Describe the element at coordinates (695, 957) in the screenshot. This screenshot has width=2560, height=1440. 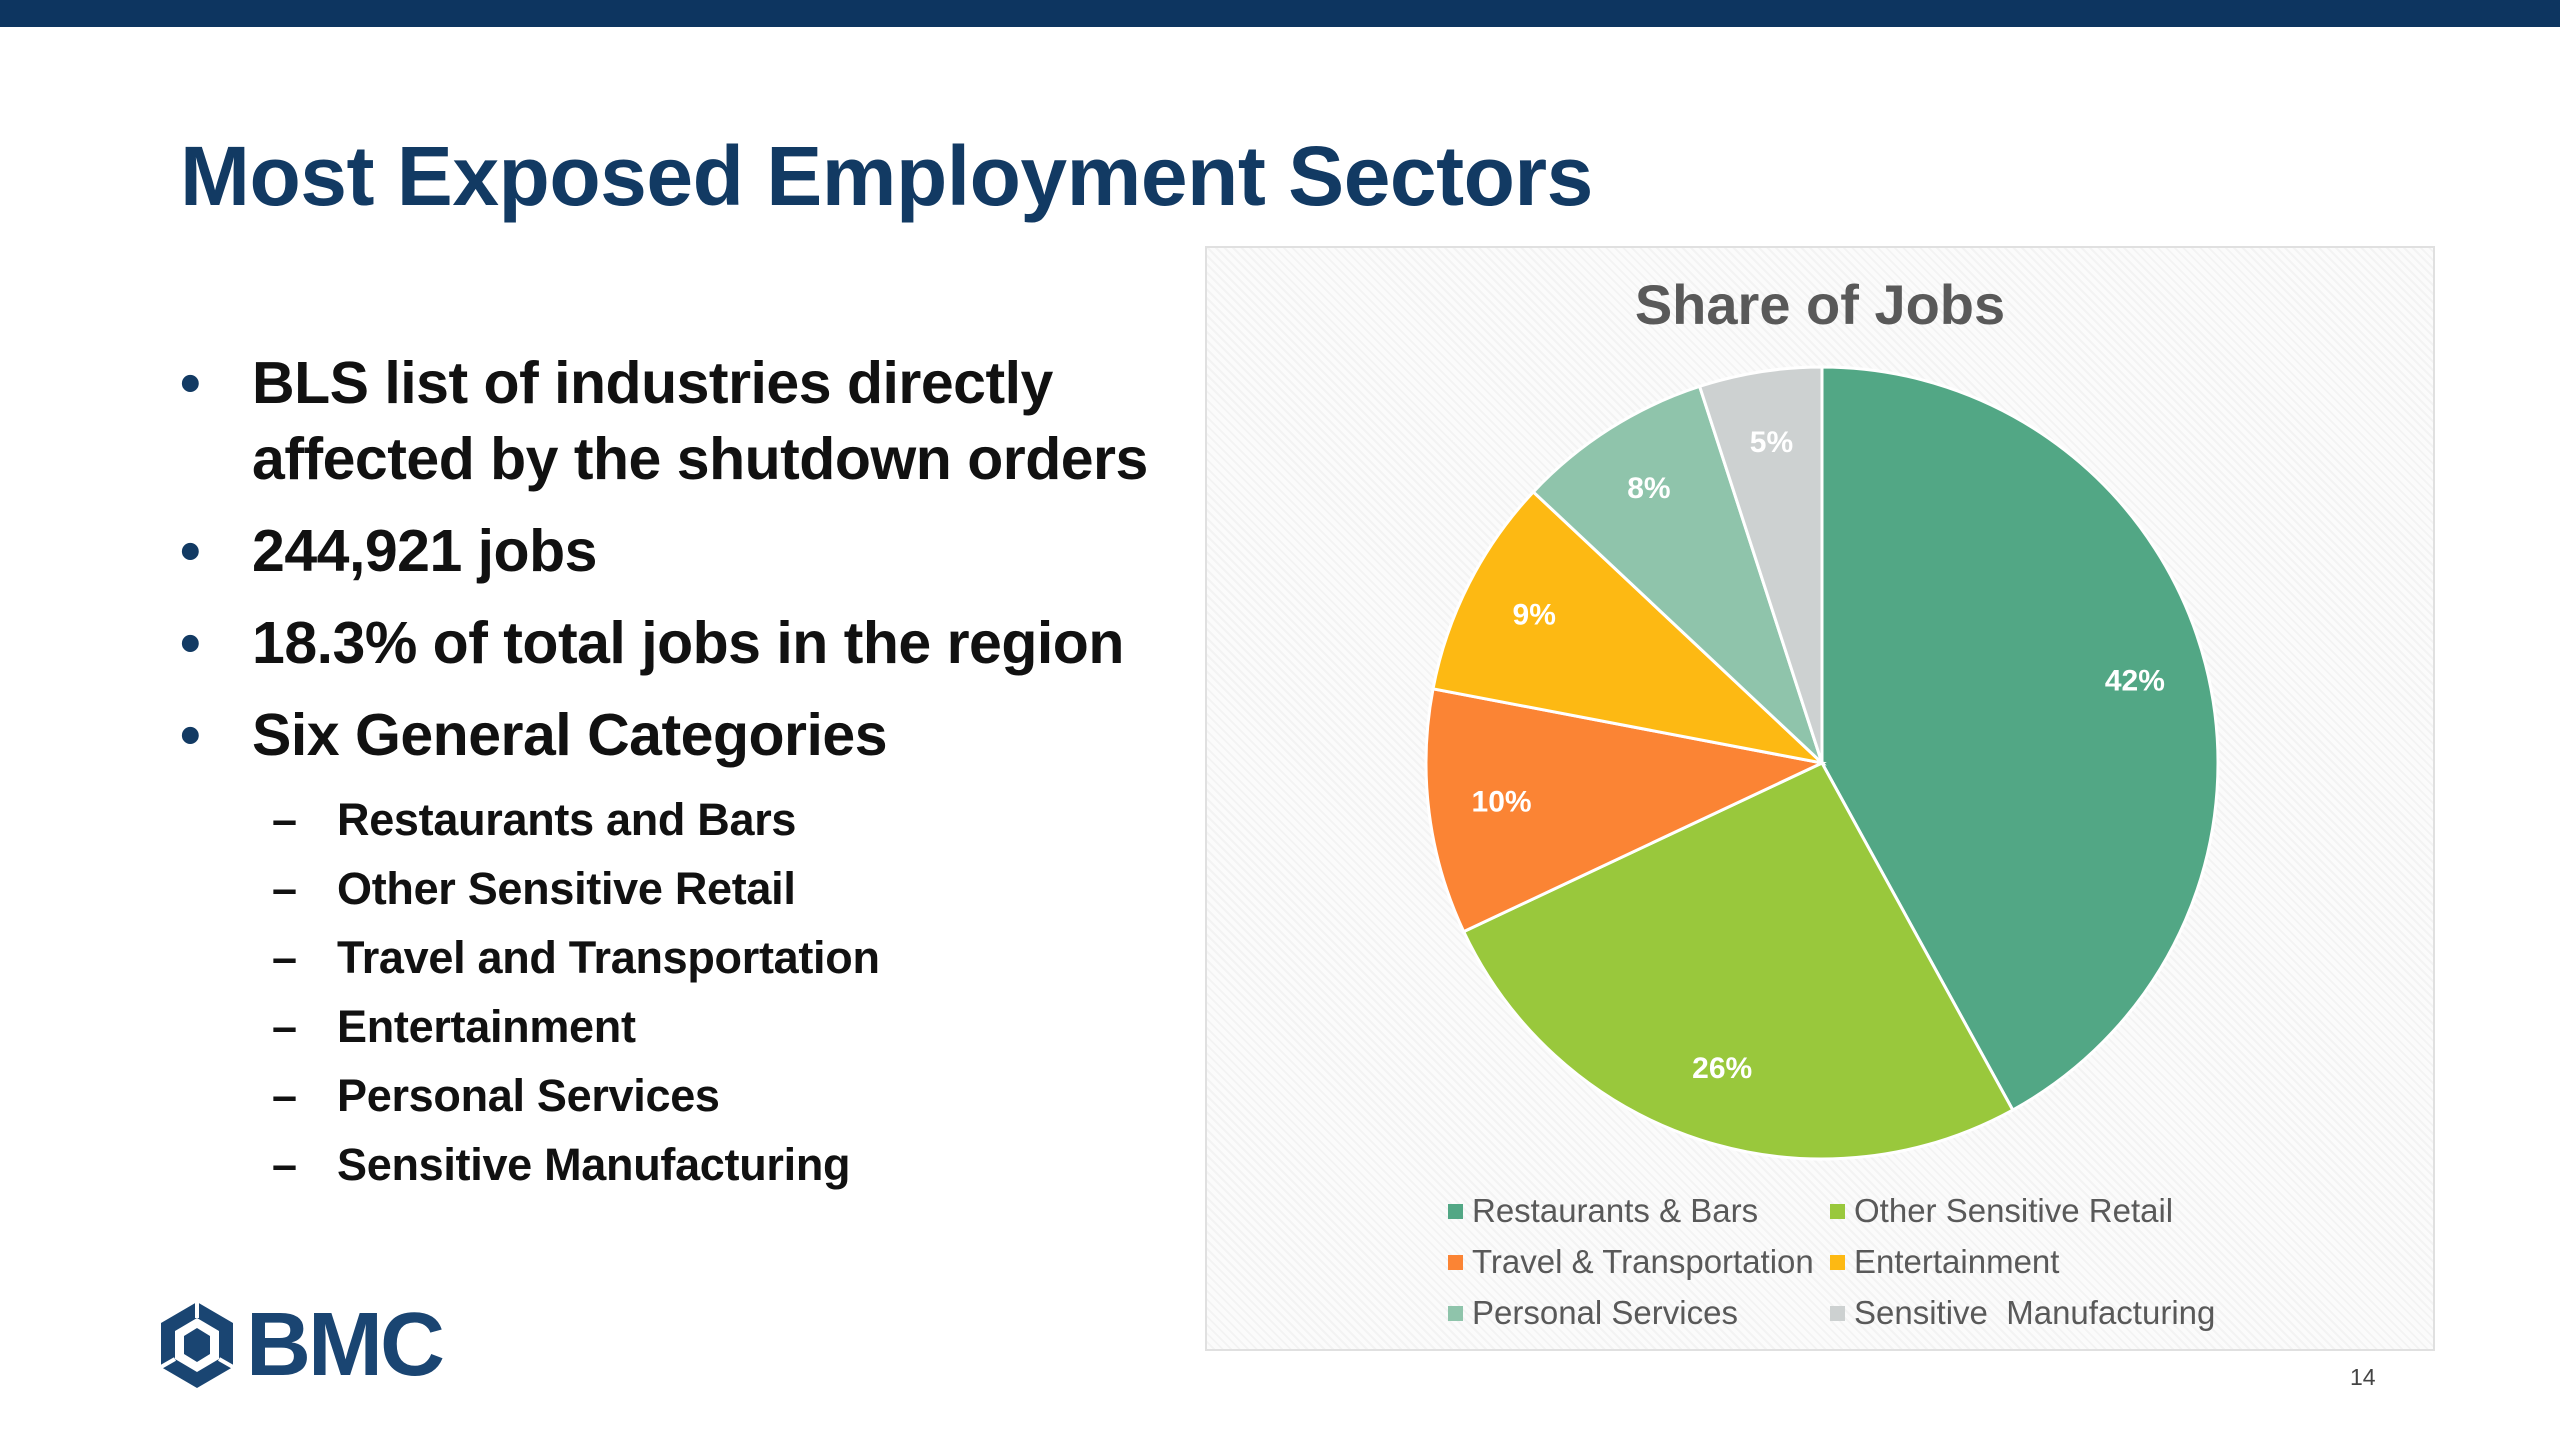
I see `sub-bullet-item: Travel and Transportation` at that location.